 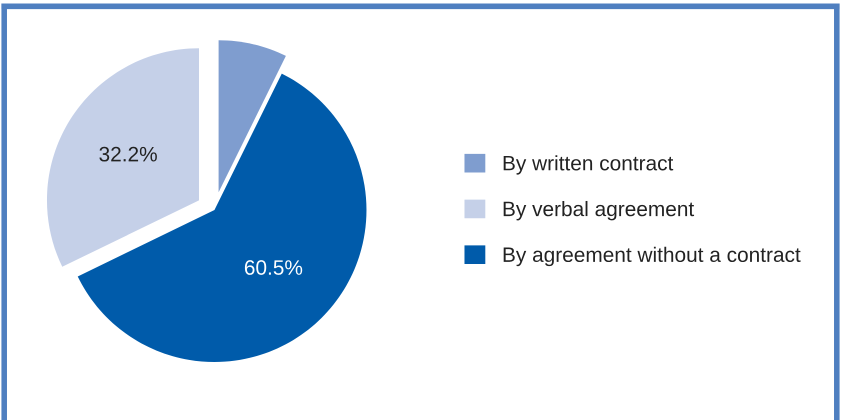 I want to click on legend-label: By agreement without a contract, so click(x=652, y=256).